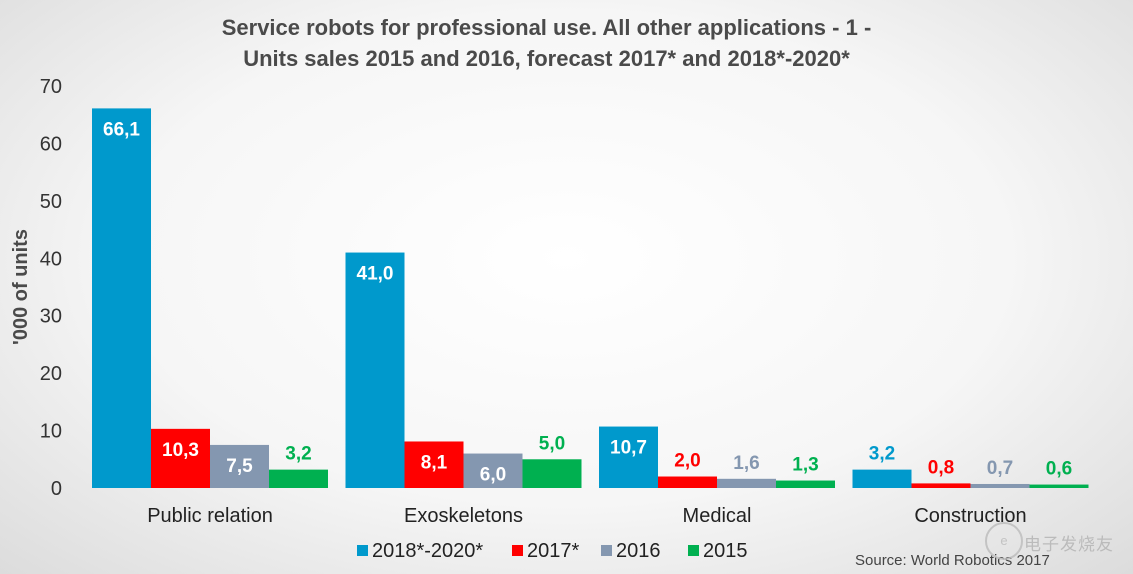  Describe the element at coordinates (1069, 544) in the screenshot. I see `watermark-text: 电子发烧友` at that location.